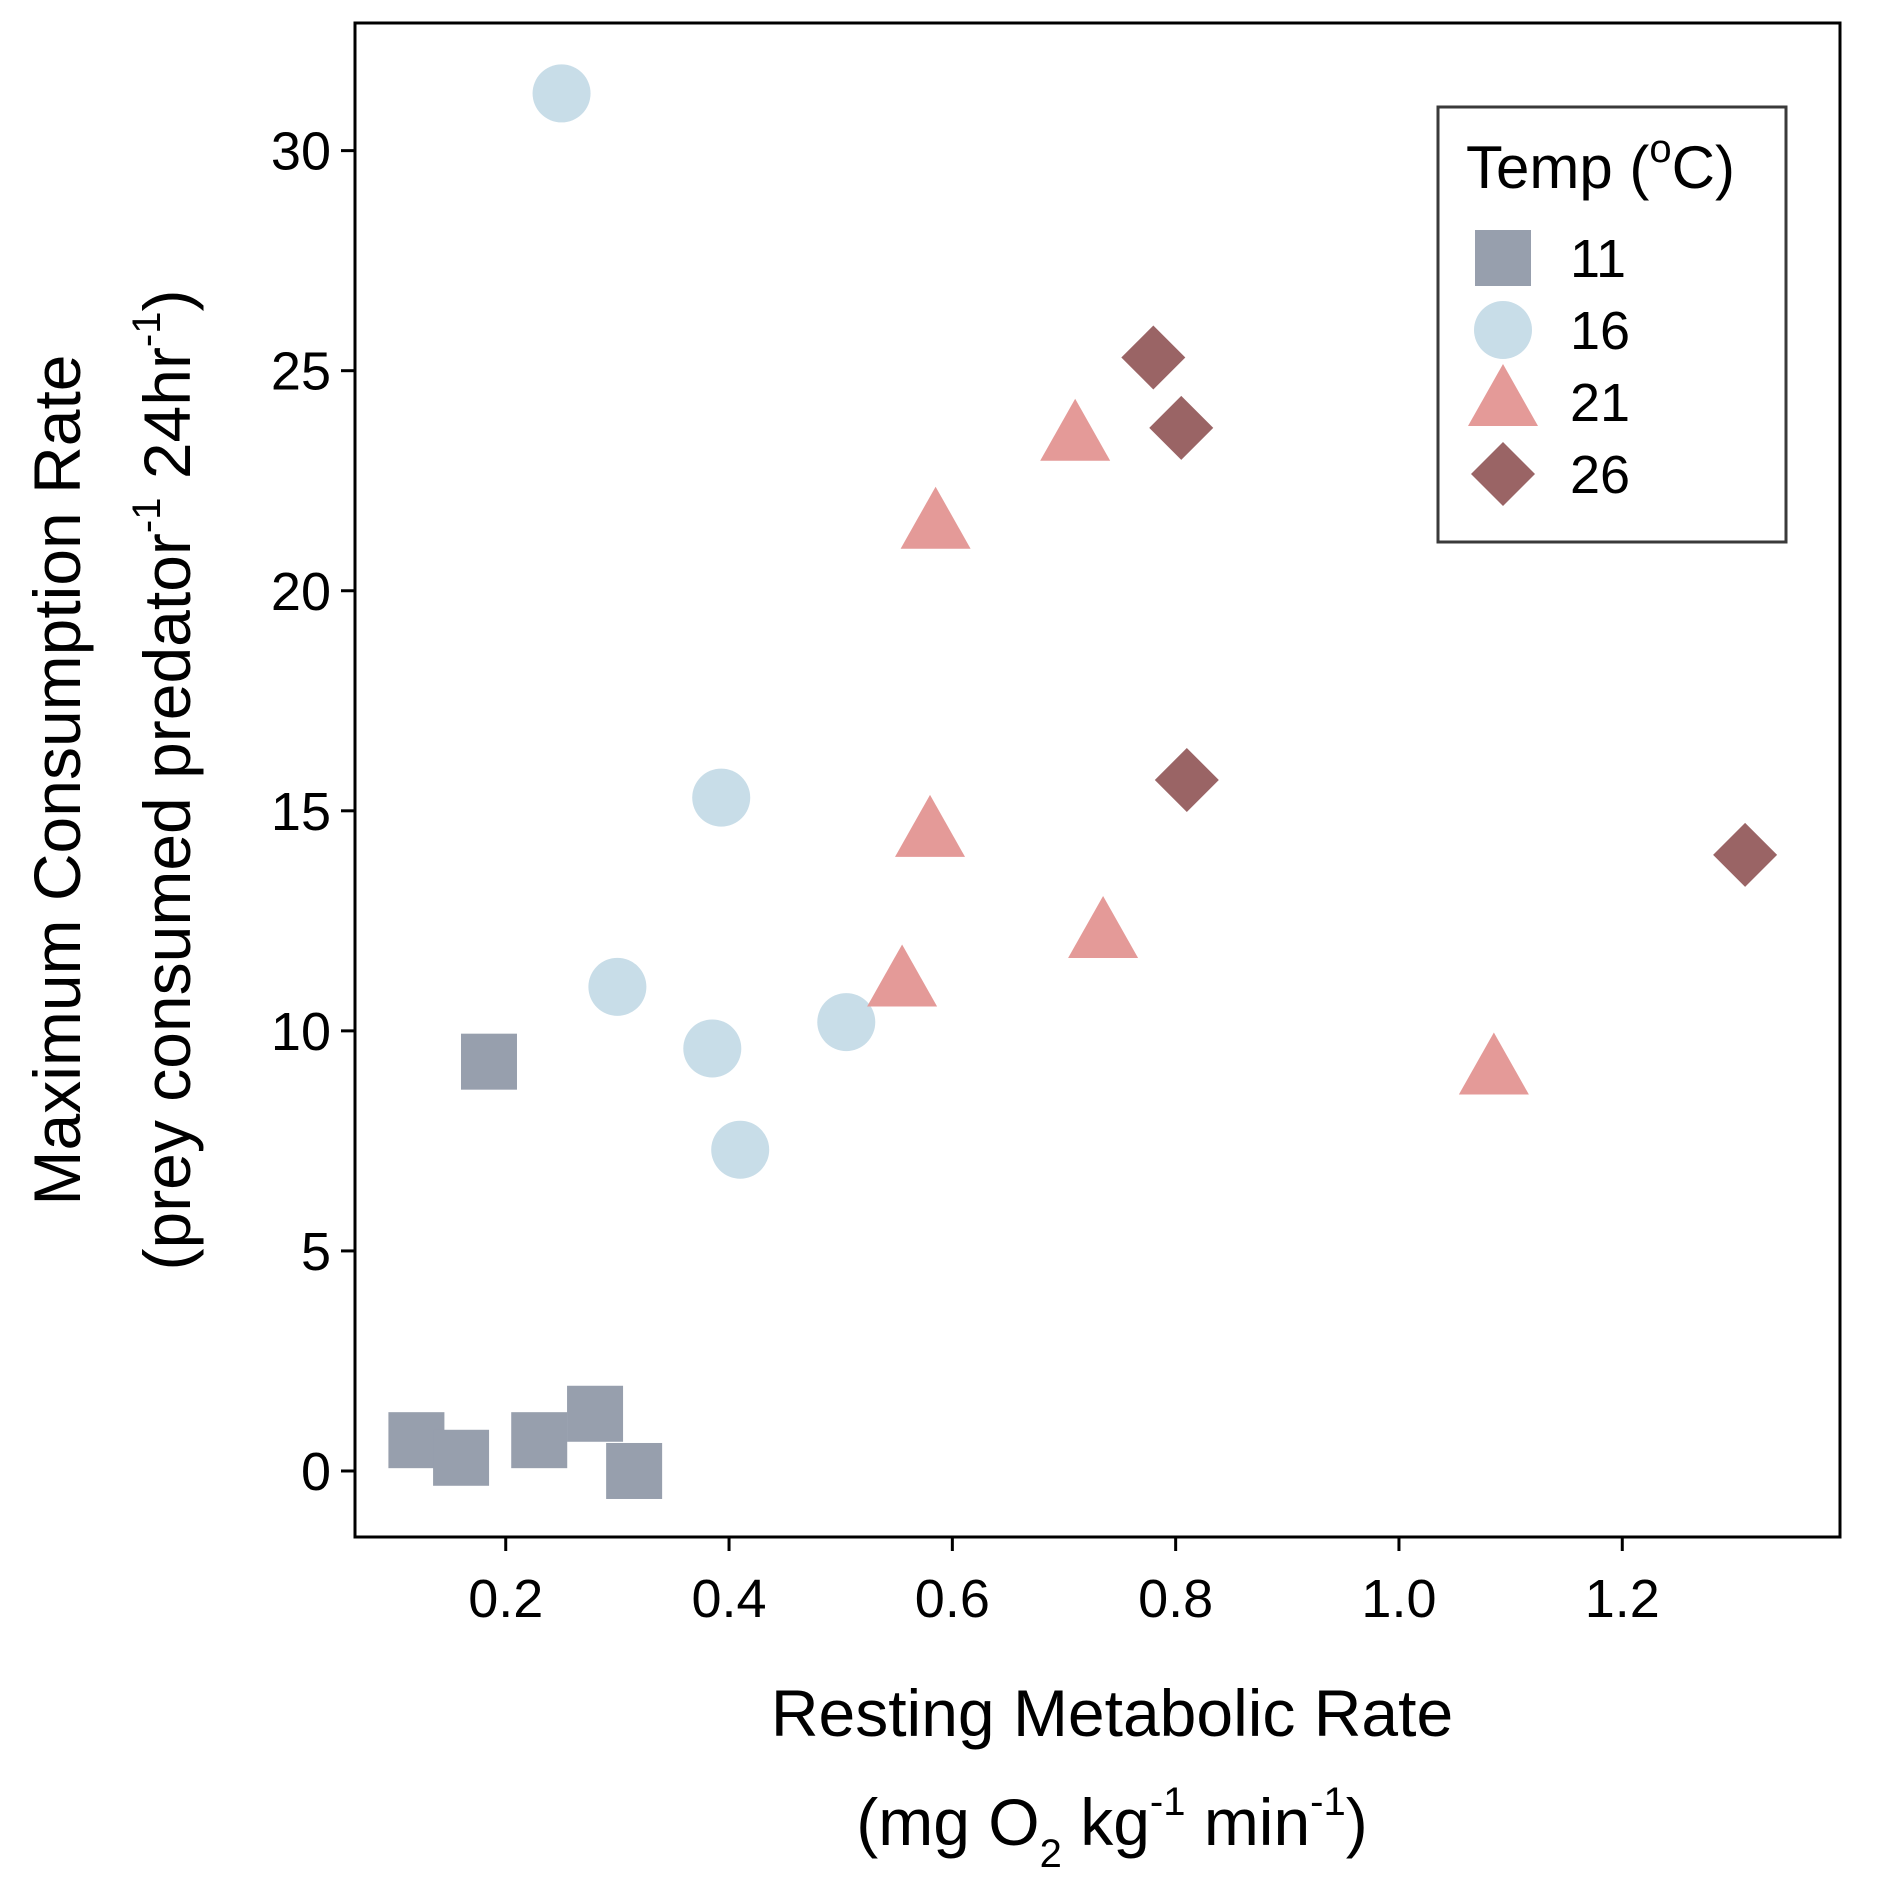  I want to click on legend-marker-circle, so click(1503, 330).